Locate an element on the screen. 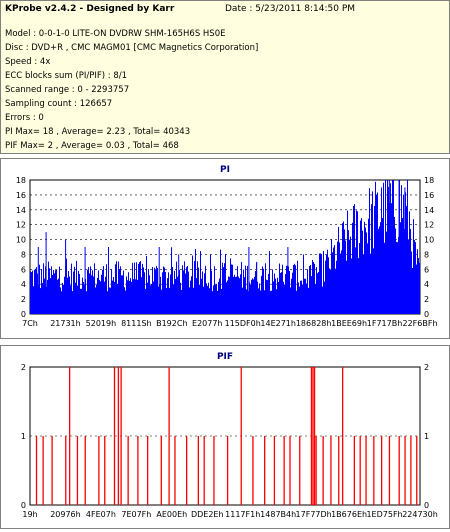  x-tick-label: 19h is located at coordinates (29, 514).